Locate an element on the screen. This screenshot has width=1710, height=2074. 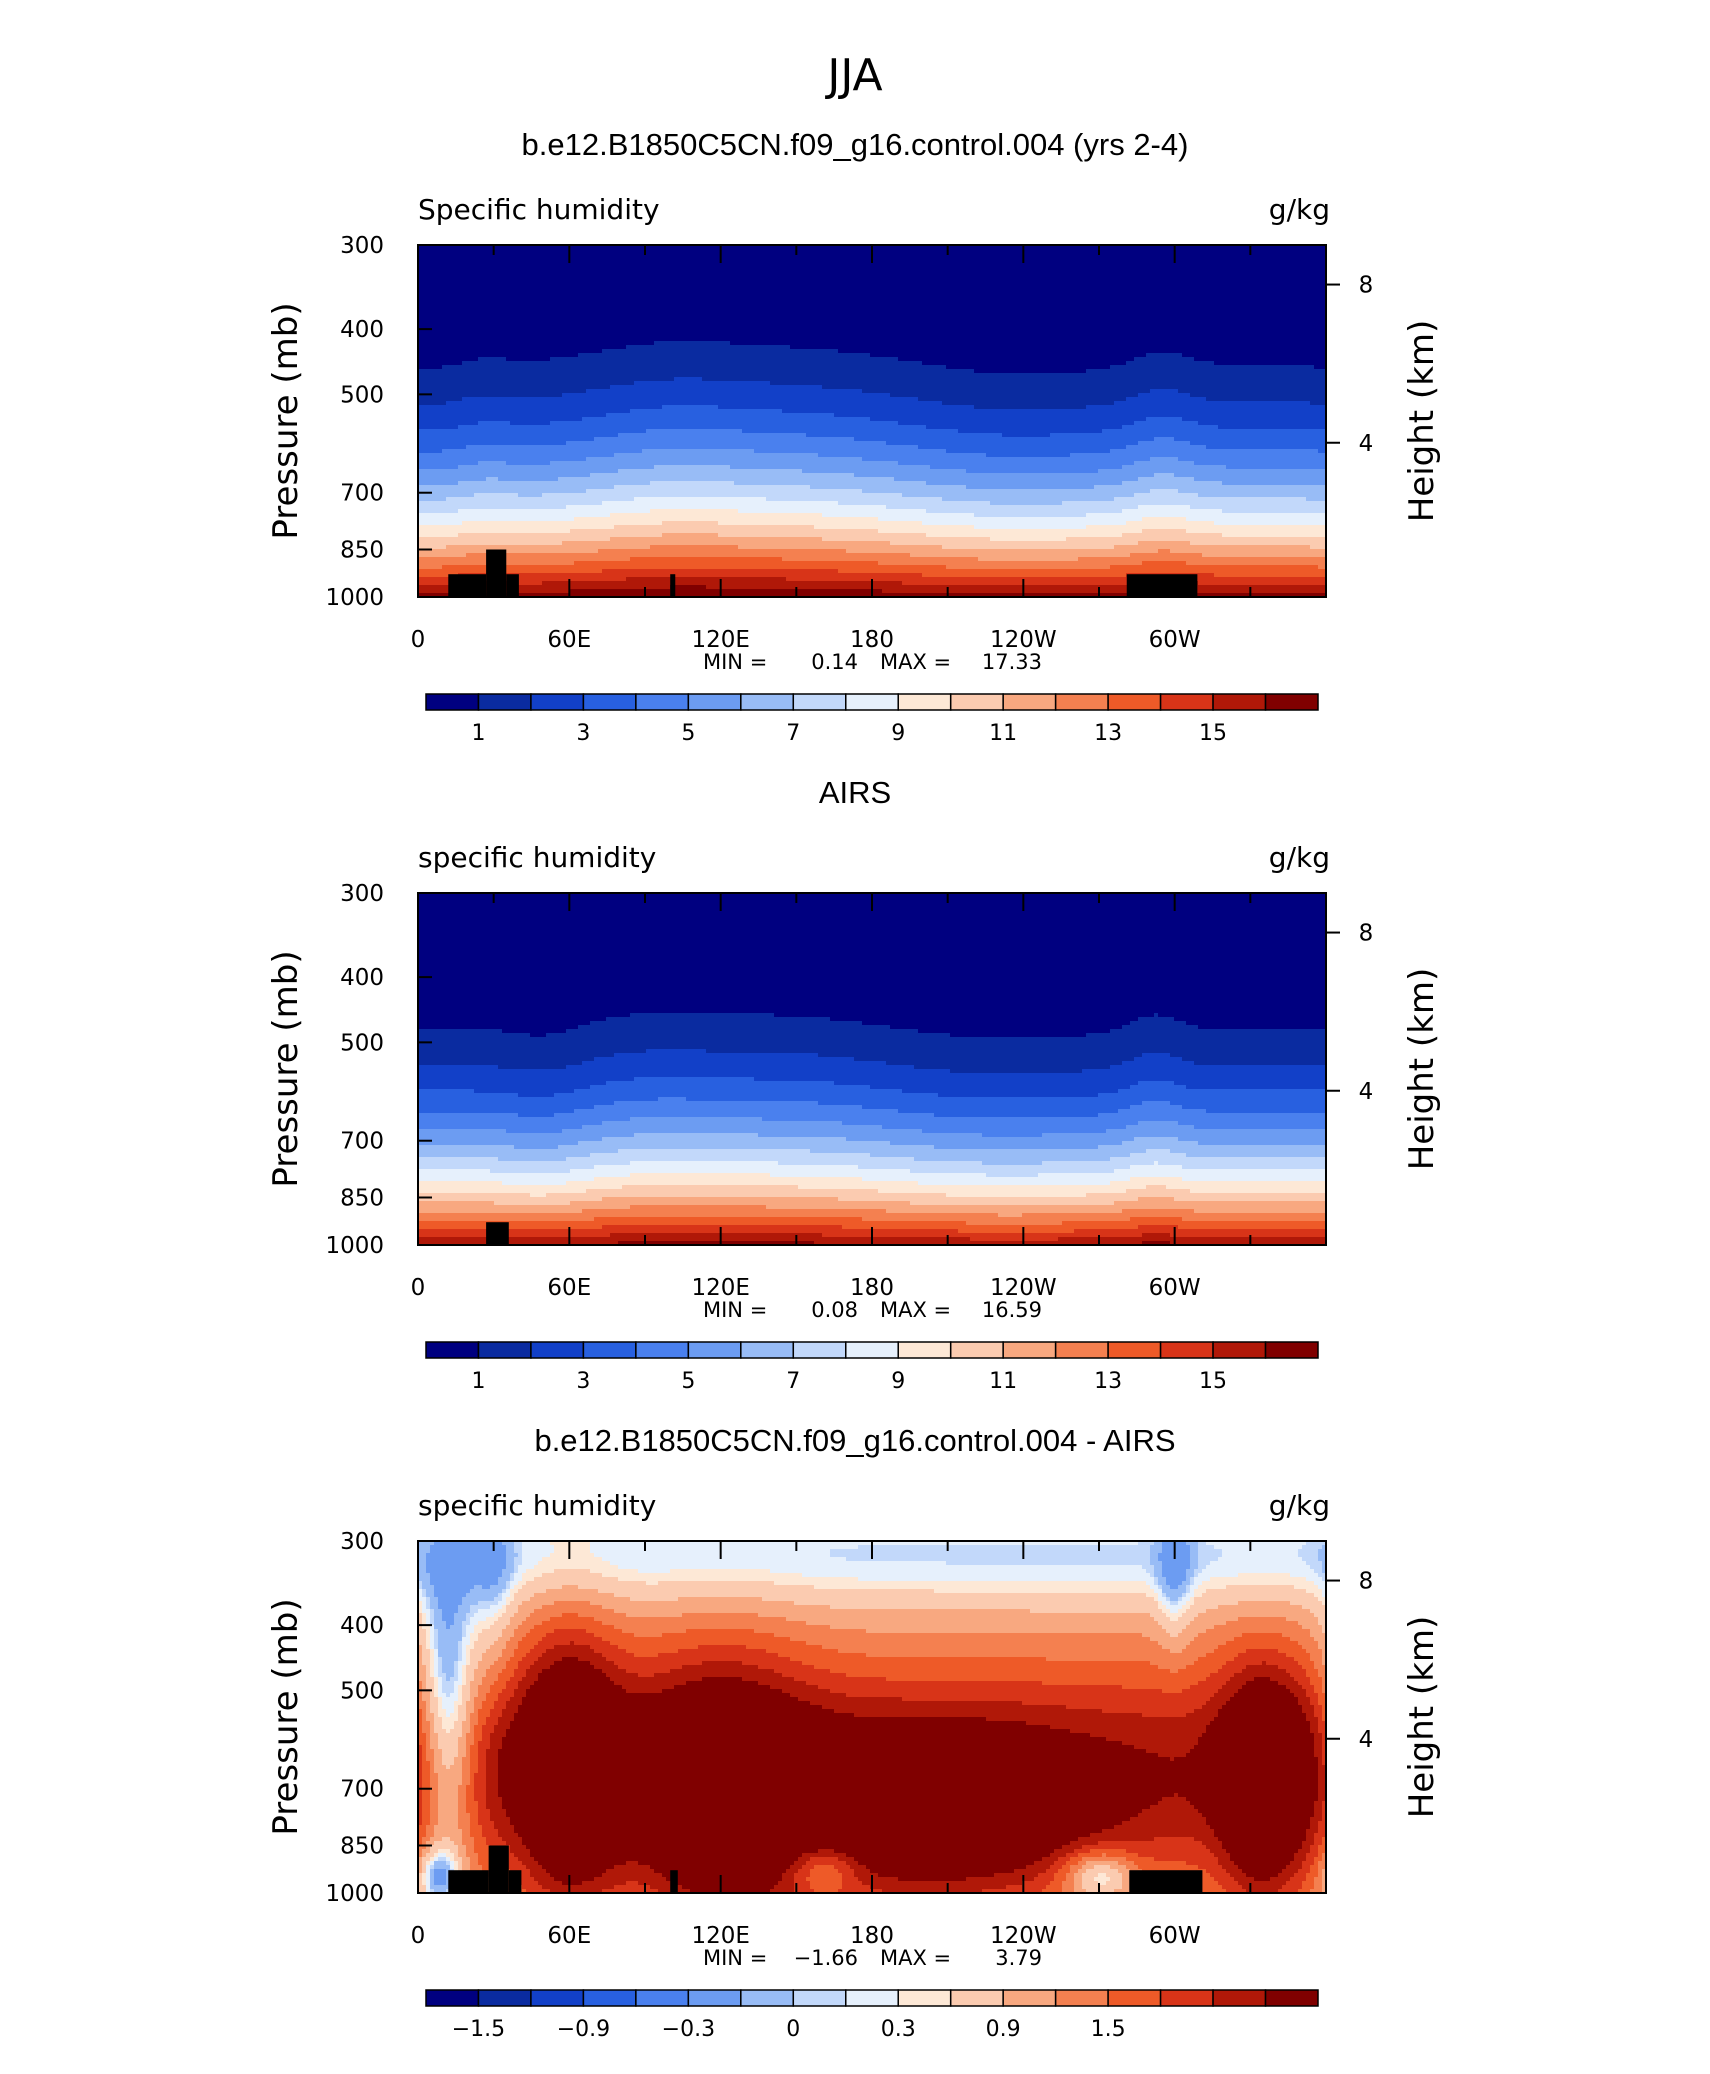
colorbar: −1.5 −0.9 −0.3 0 0.3 0.9 1.5 is located at coordinates (872, 2015).